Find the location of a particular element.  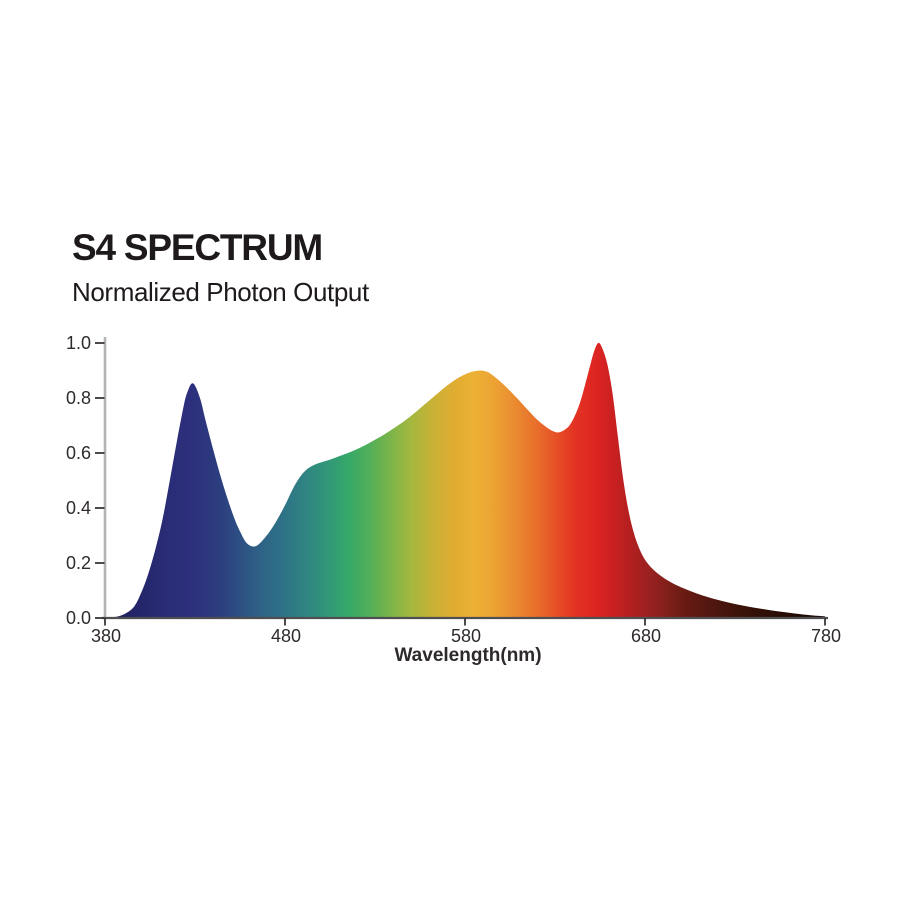

x-tick-label: 780 is located at coordinates (826, 636).